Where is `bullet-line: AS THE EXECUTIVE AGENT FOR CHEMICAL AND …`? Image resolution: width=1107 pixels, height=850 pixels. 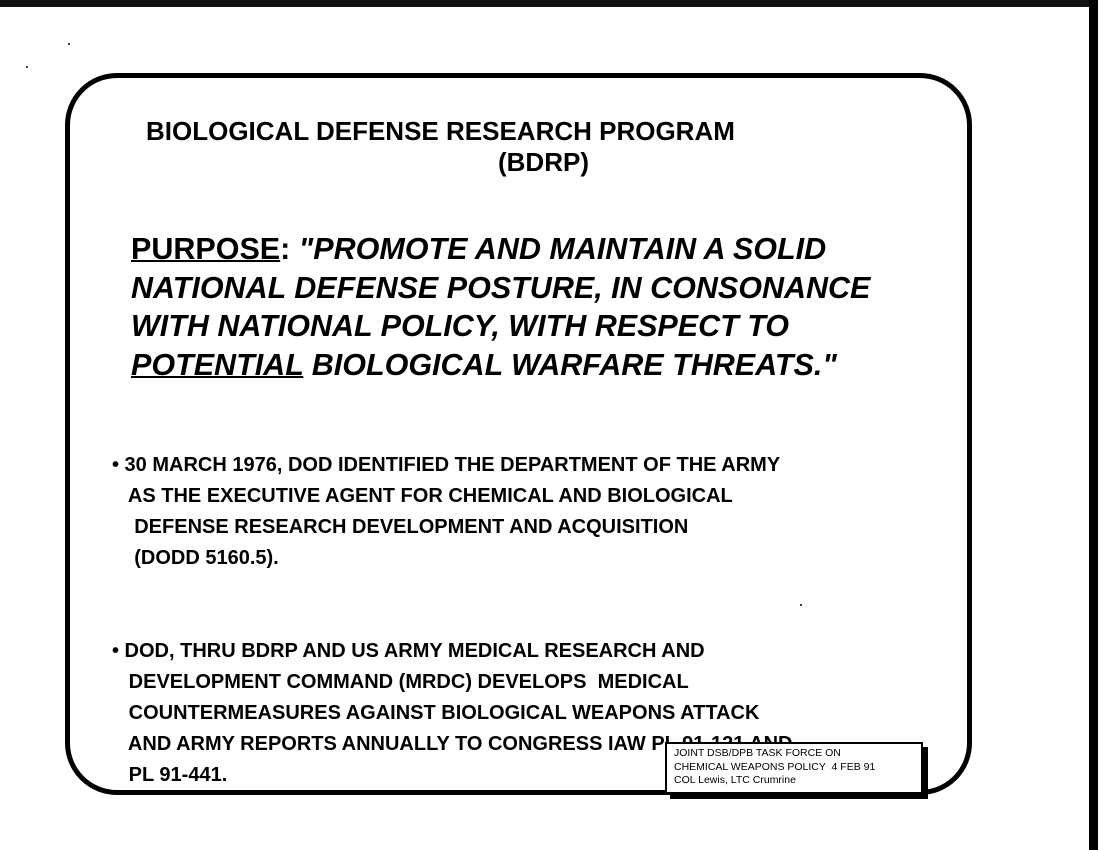
bullet-line: AS THE EXECUTIVE AGENT FOR CHEMICAL AND … is located at coordinates (422, 496).